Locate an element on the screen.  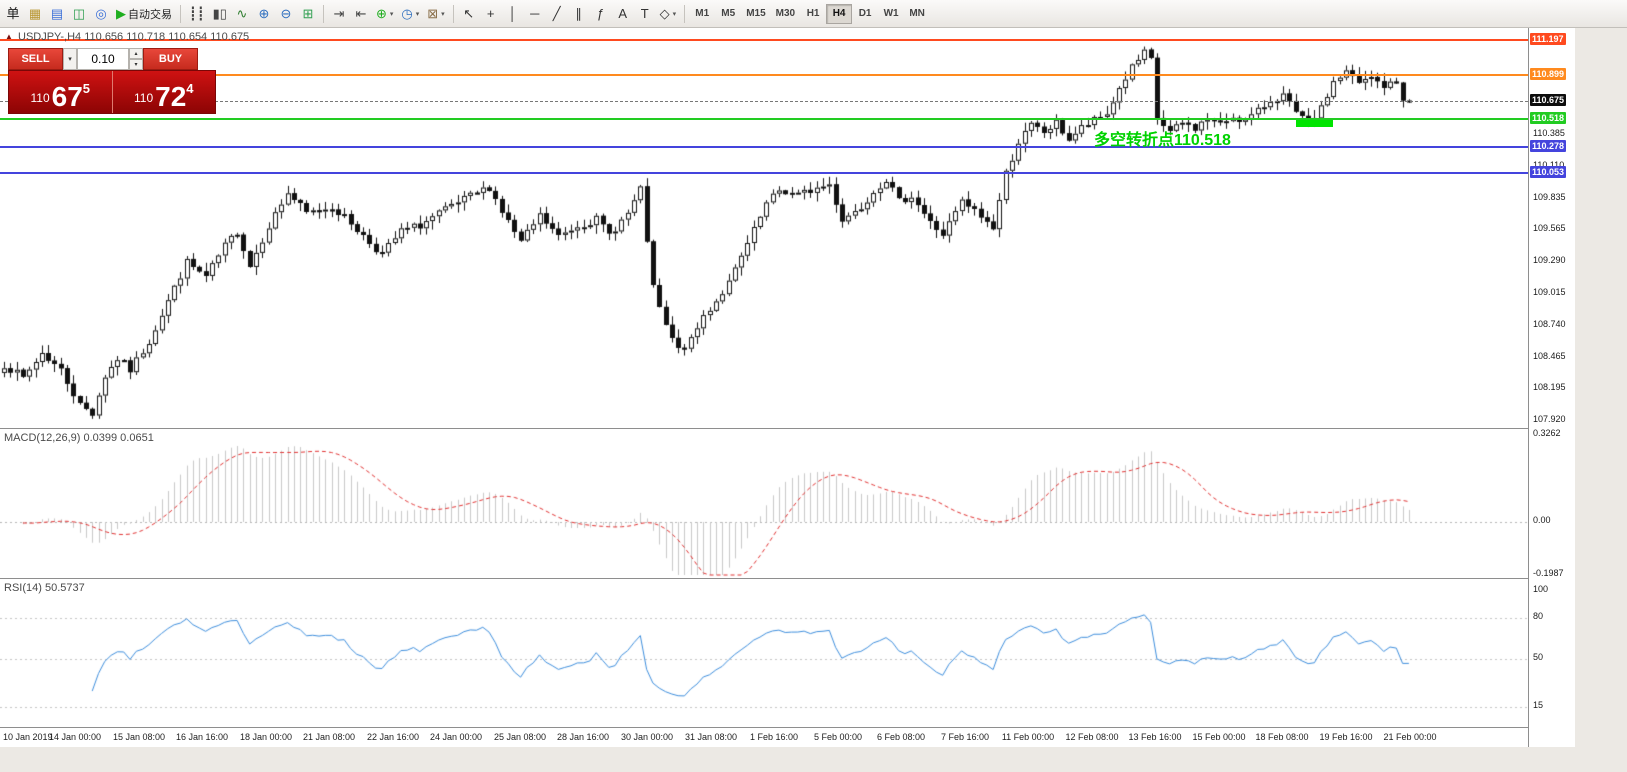
timeframe-m15-button: M15 is located at coordinates (755, 14).